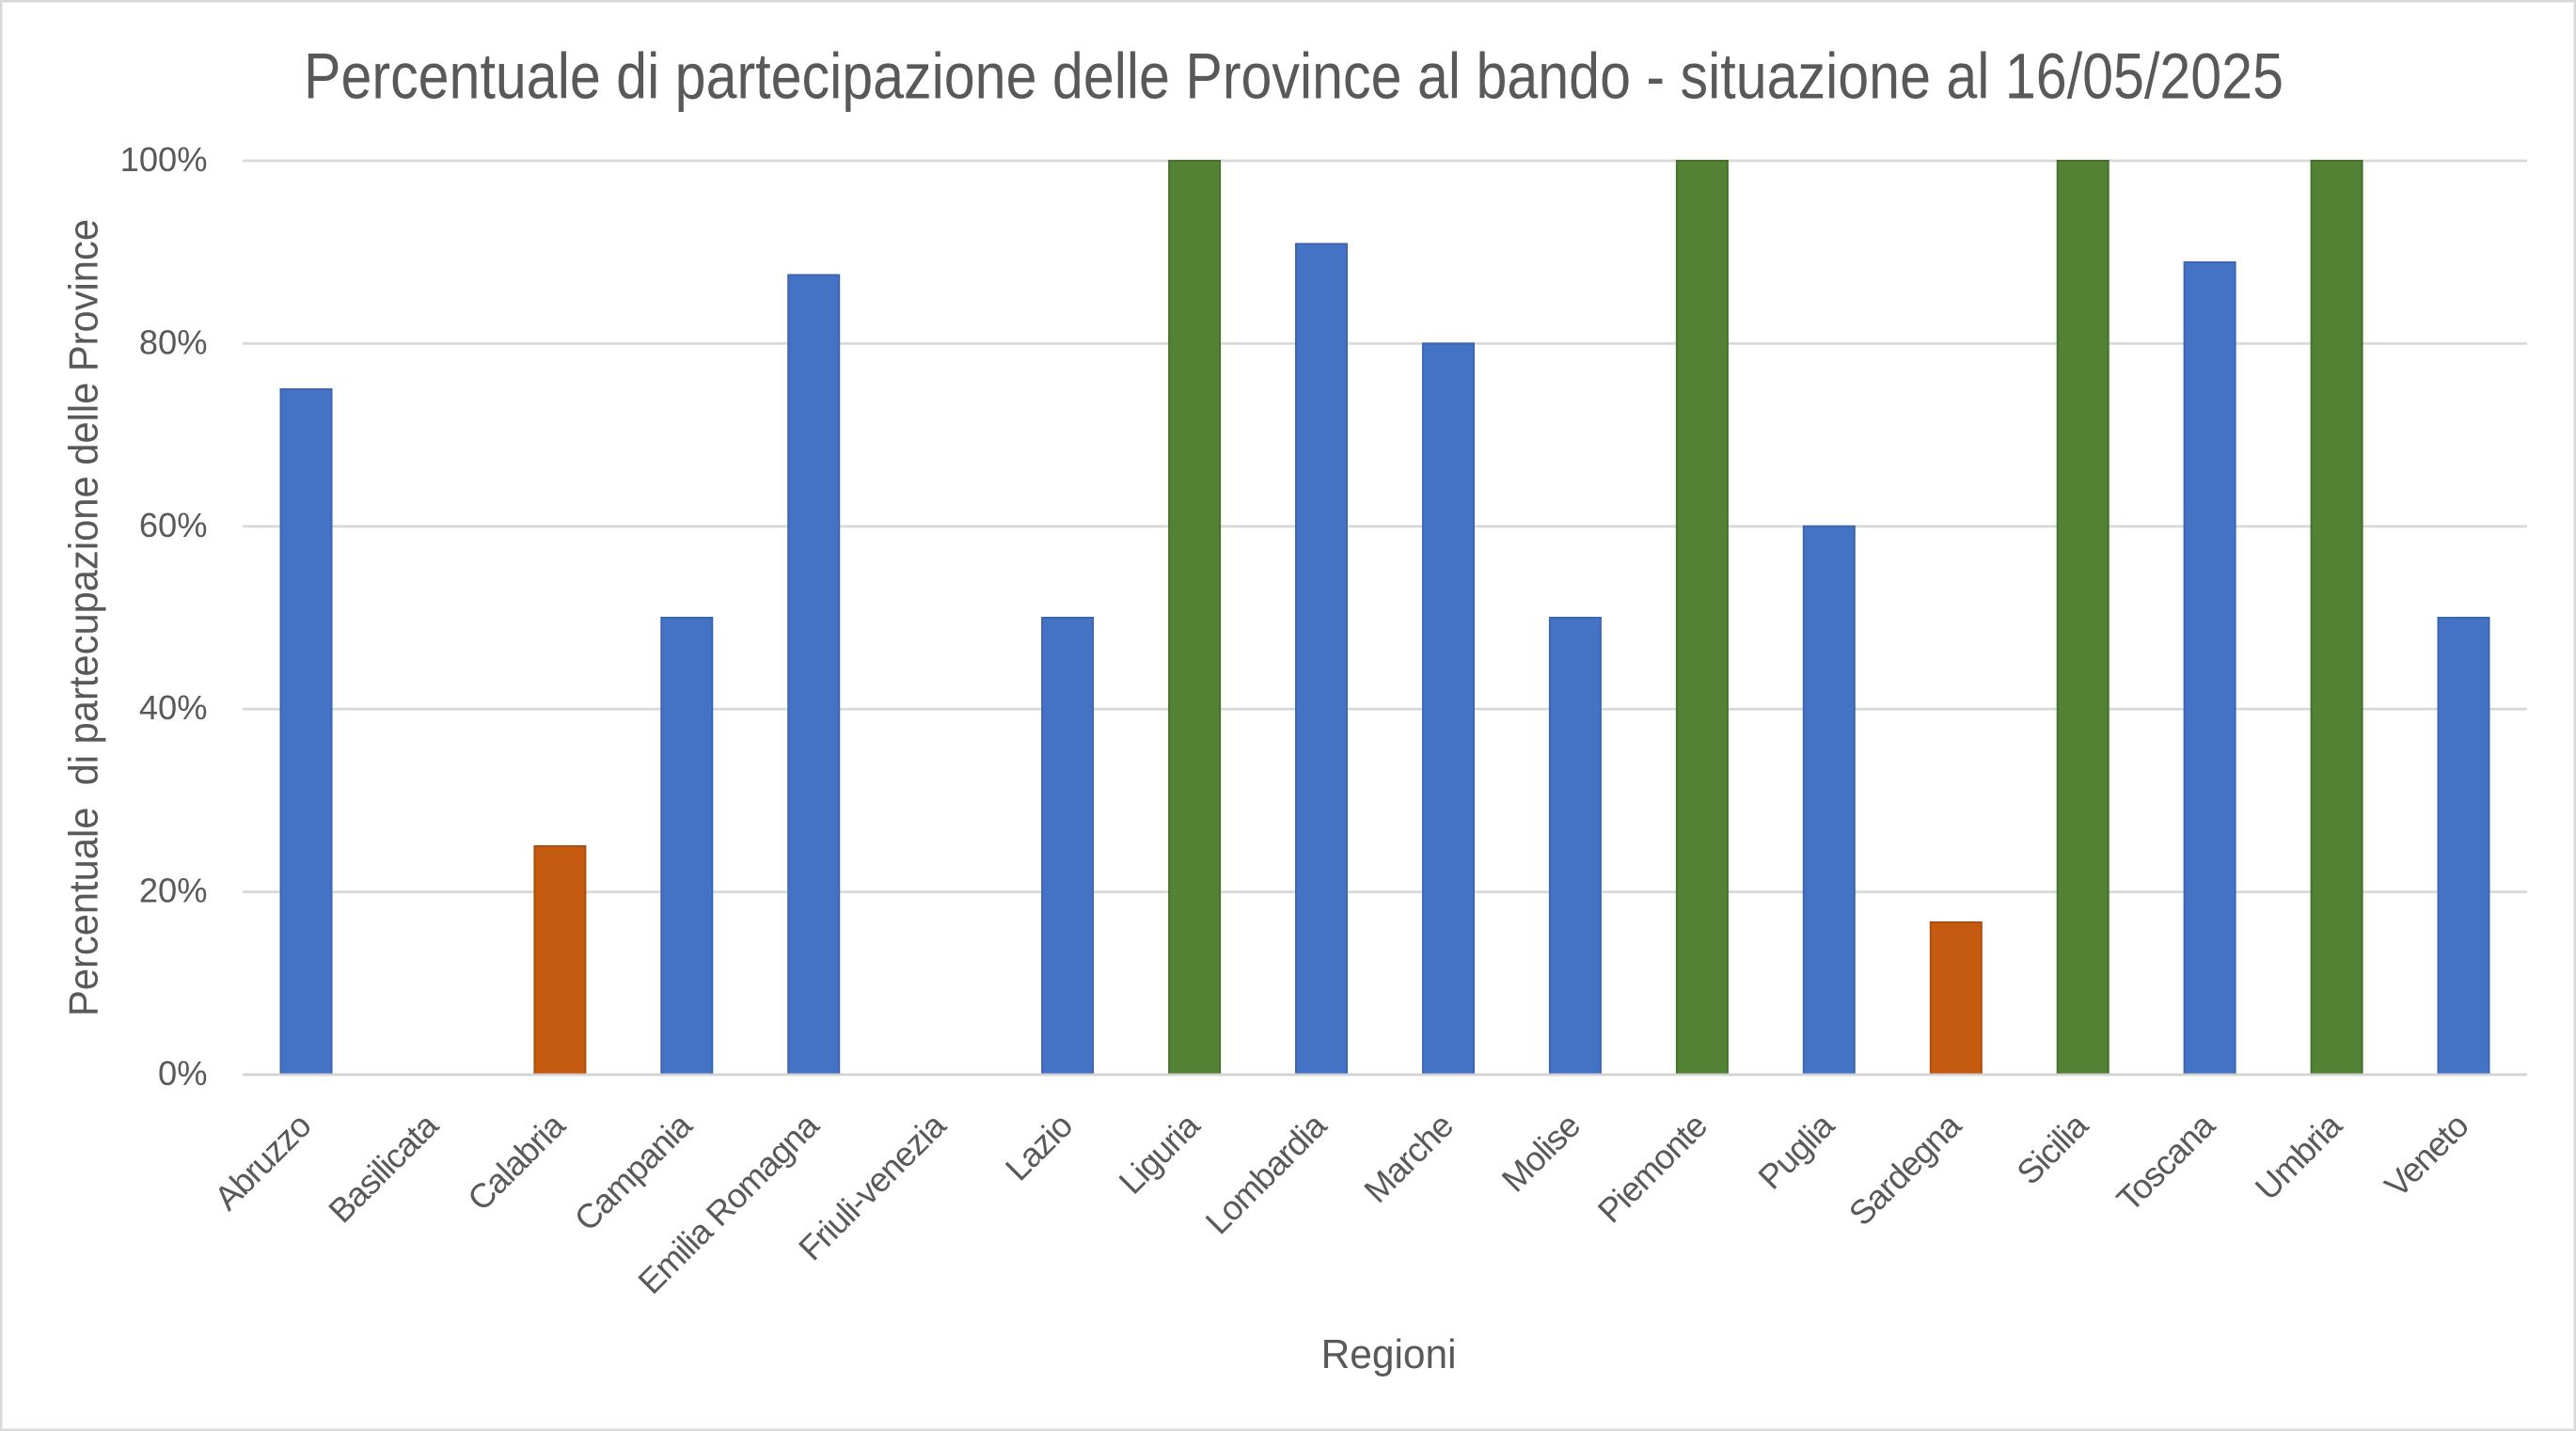 The width and height of the screenshot is (2576, 1431). Describe the element at coordinates (173, 891) in the screenshot. I see `svg-text: 20%` at that location.